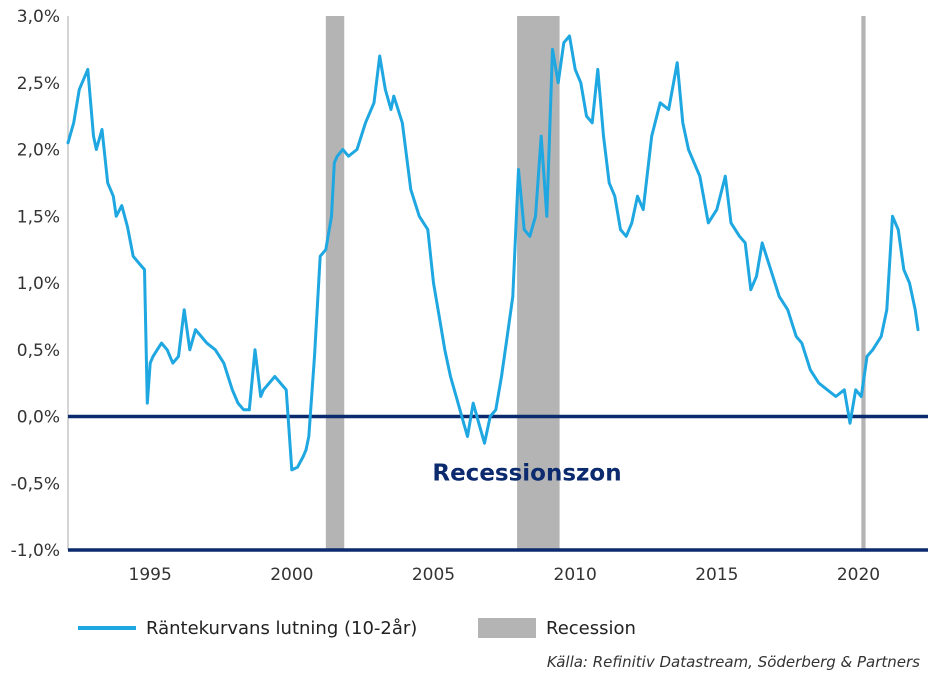 Image resolution: width=931 pixels, height=680 pixels. Describe the element at coordinates (35, 551) in the screenshot. I see `y-tick-label: -1,0%` at that location.